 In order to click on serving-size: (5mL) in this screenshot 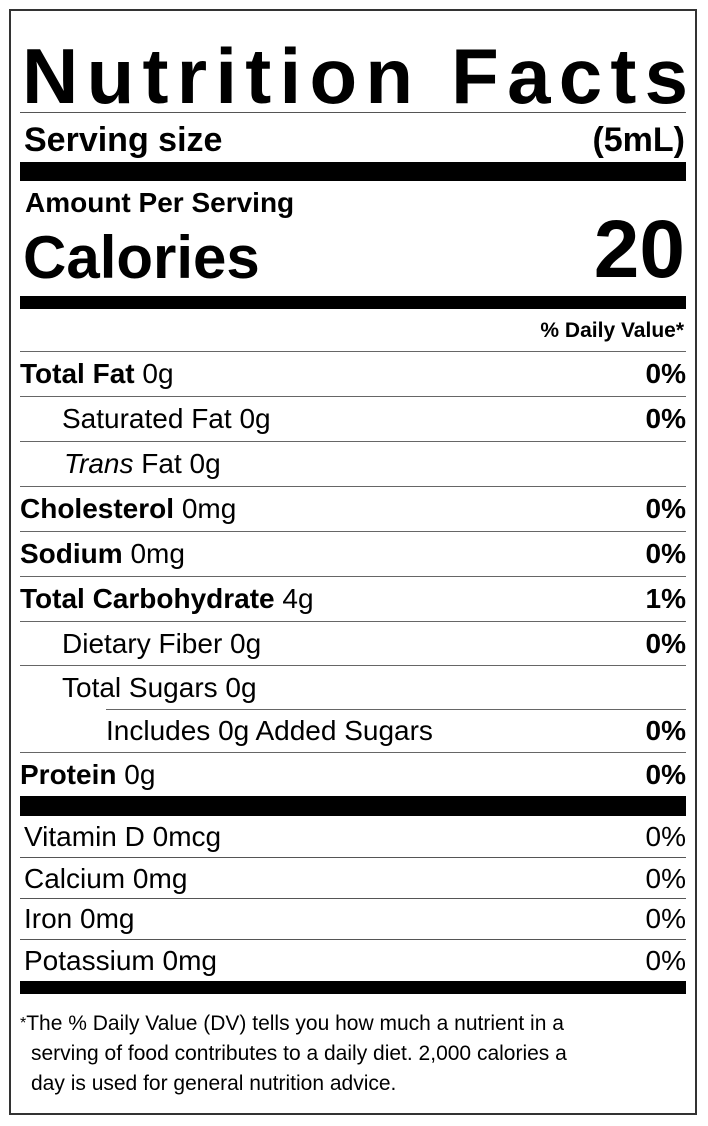, I will do `click(638, 140)`.